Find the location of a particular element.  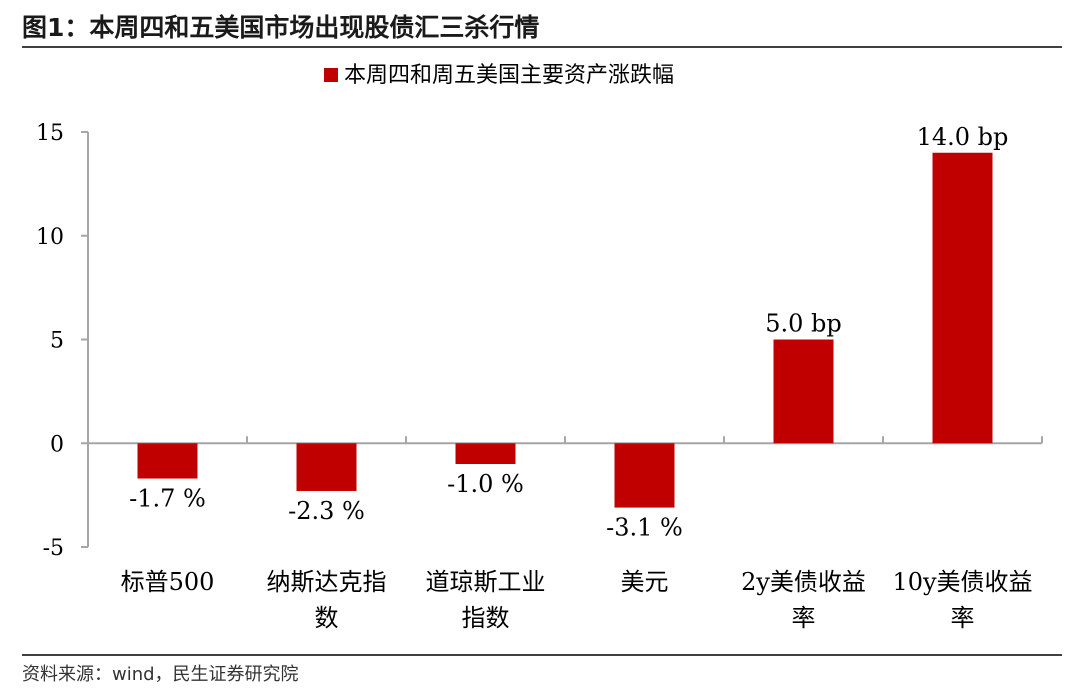

category-label: 纳斯达克指 is located at coordinates (327, 582).